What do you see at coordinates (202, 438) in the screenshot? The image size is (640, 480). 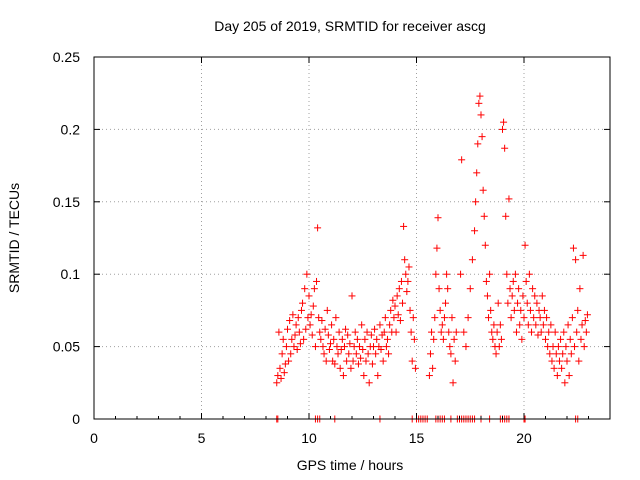 I see `x-tick-label: 5` at bounding box center [202, 438].